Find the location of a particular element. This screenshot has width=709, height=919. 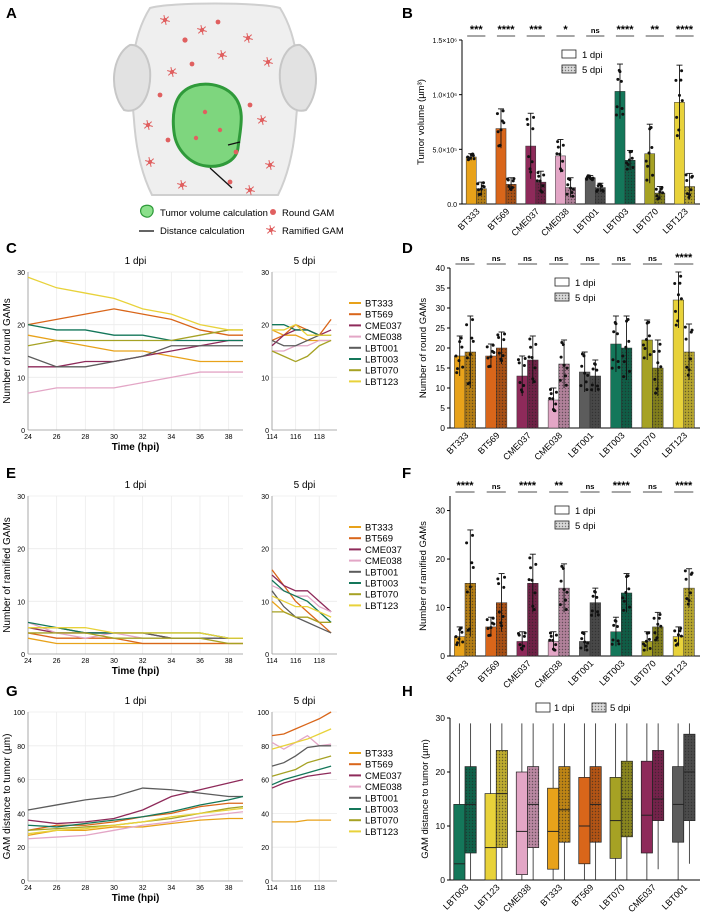

legend-swatch-1dpi is located at coordinates (569, 54).